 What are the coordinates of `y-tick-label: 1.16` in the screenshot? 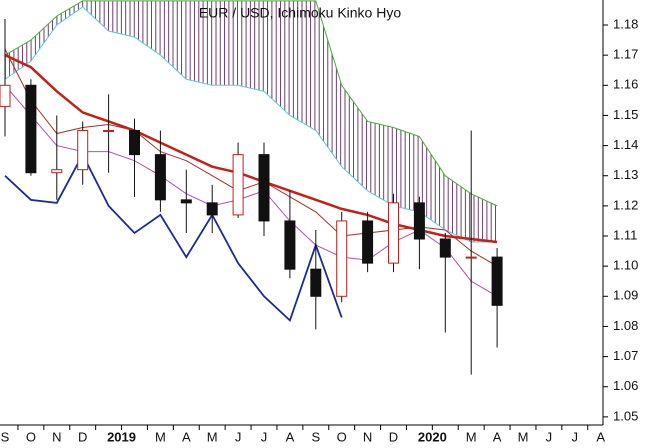 It's located at (625, 84).